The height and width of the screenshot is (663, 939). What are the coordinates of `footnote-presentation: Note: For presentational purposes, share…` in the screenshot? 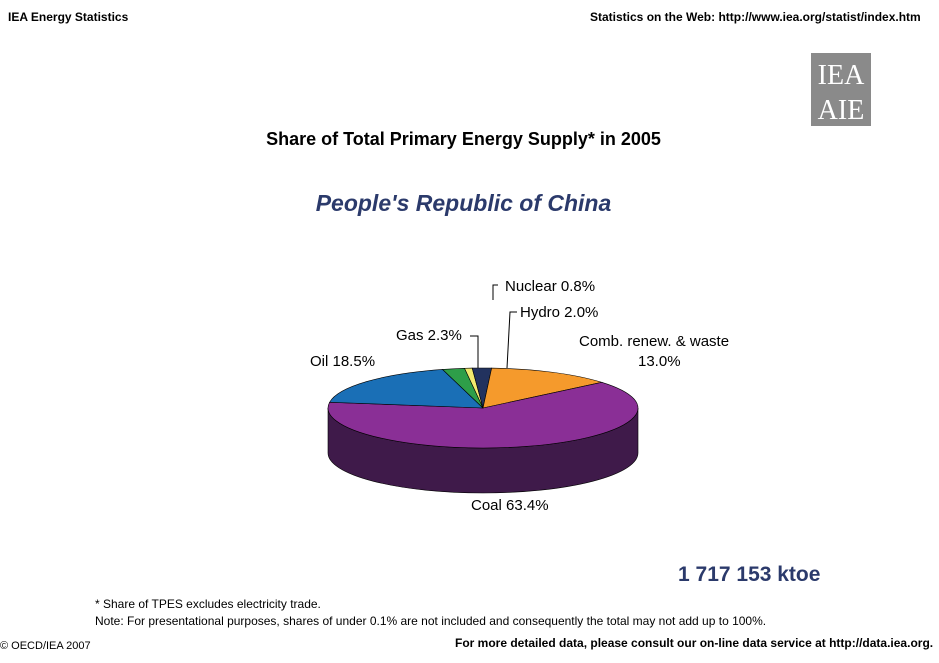 It's located at (431, 621).